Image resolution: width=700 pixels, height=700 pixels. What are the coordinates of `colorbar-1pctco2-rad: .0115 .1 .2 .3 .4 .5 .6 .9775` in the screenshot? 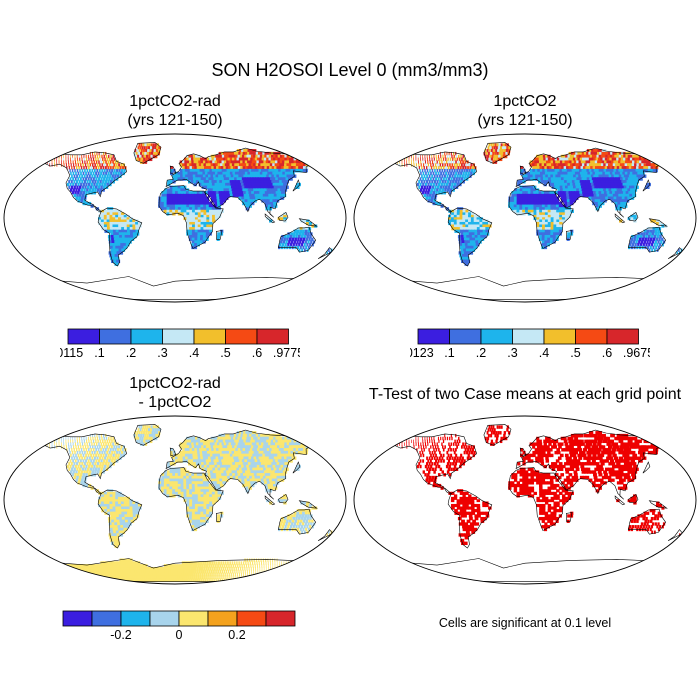 It's located at (180, 344).